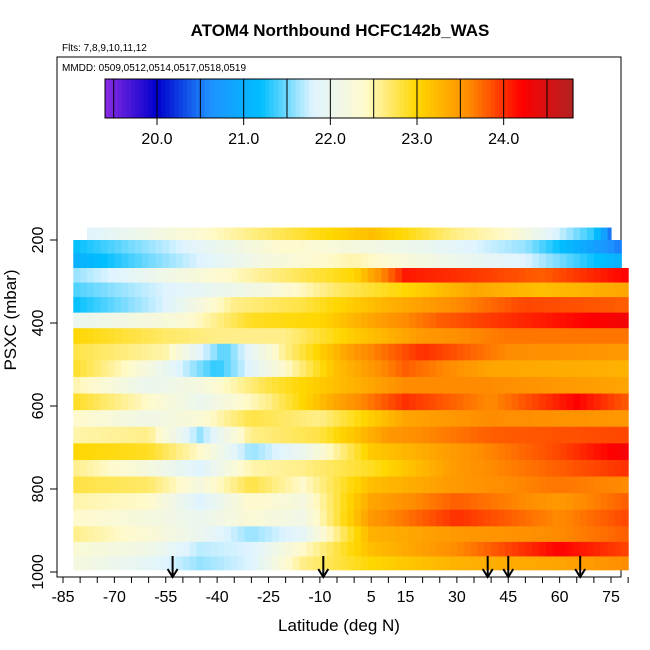  What do you see at coordinates (104, 48) in the screenshot?
I see `flights-label: Flts: 7,8,9,10,11,12` at bounding box center [104, 48].